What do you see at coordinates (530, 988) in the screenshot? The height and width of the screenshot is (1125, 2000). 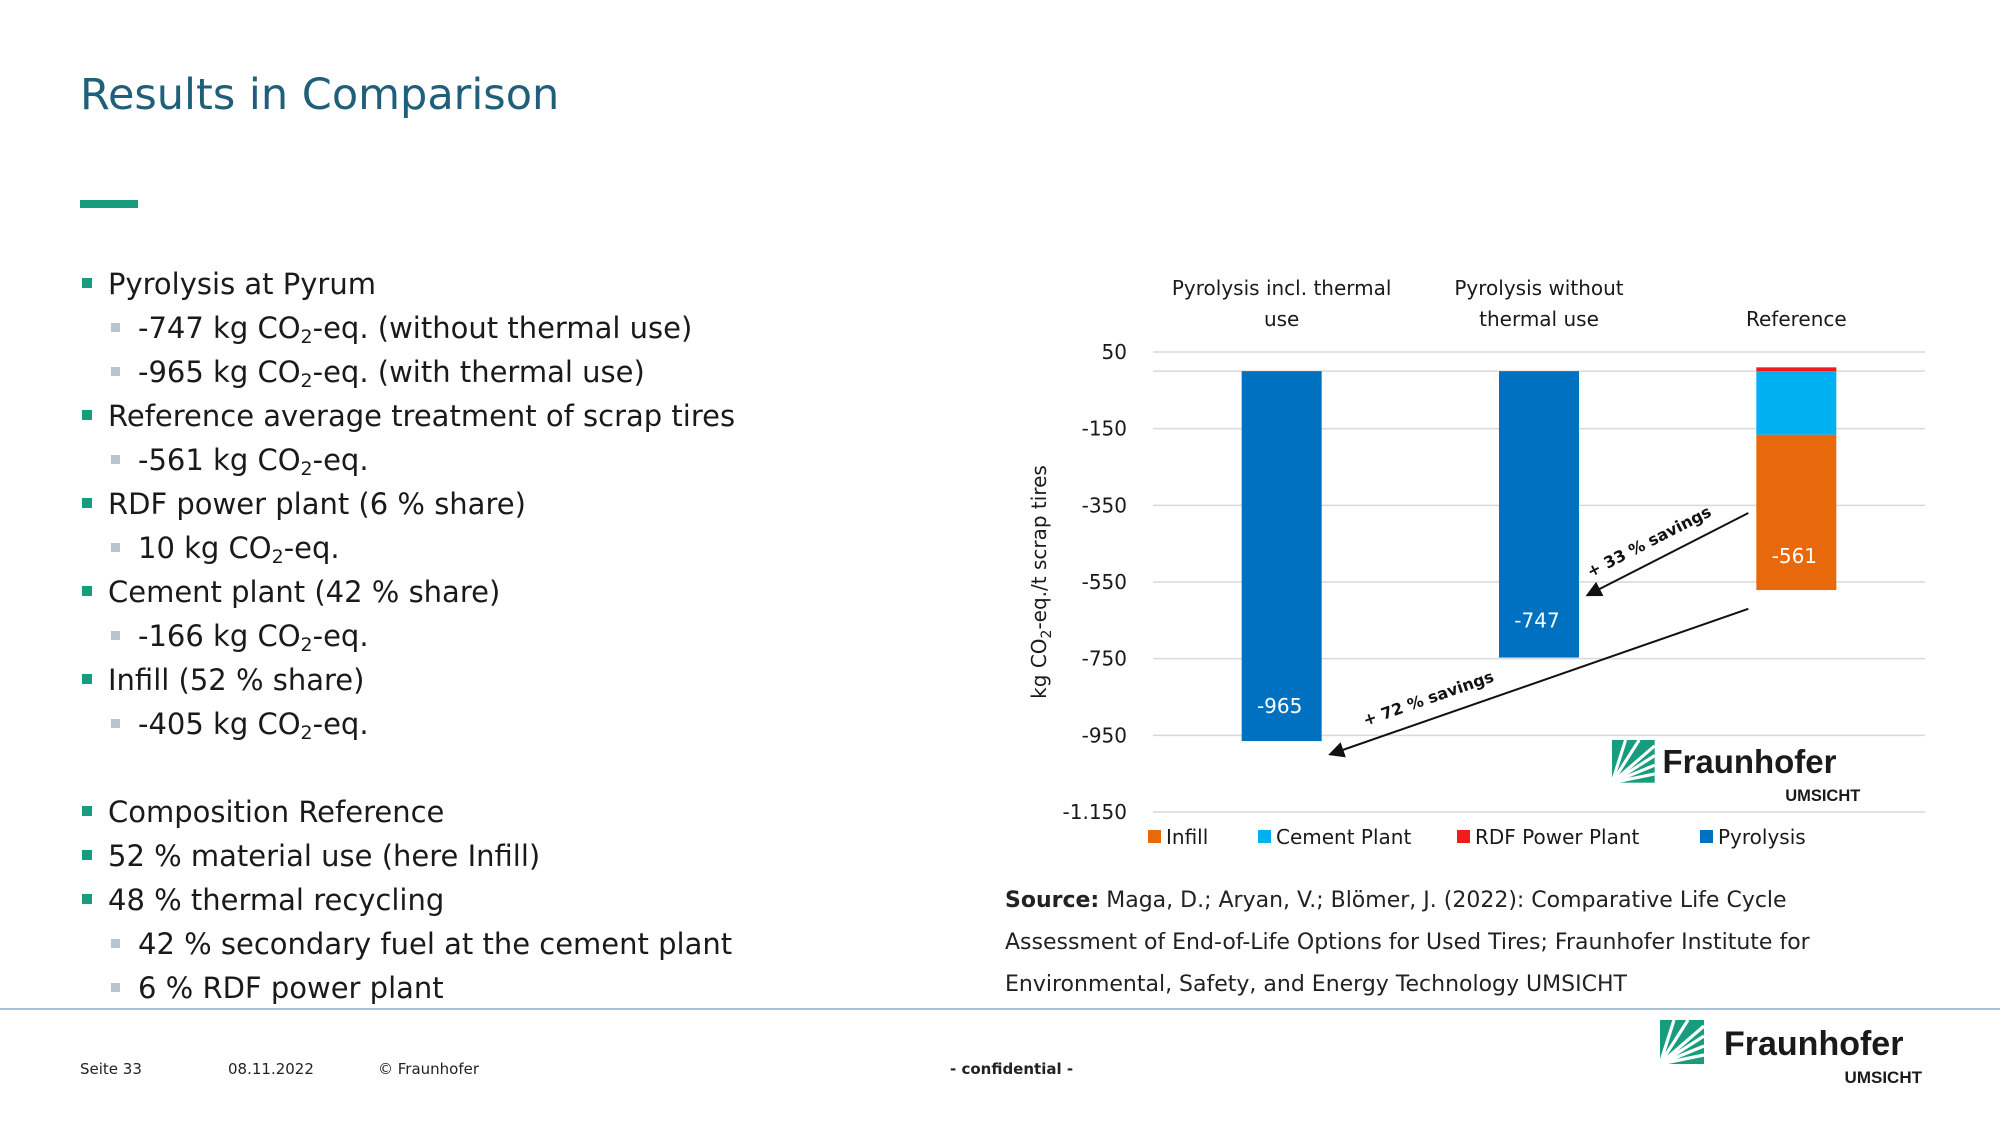 I see `sub-bullet-item: 6 % RDF power plant` at bounding box center [530, 988].